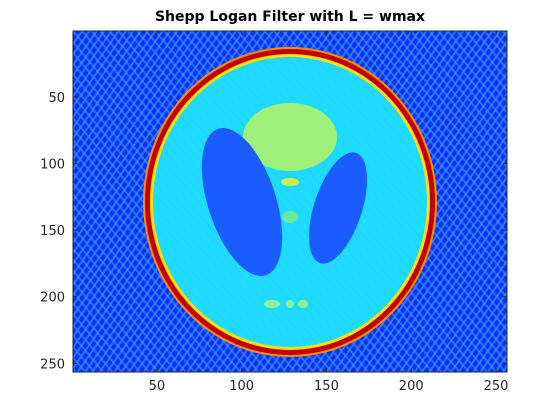  I want to click on x-tick-label: 50, so click(157, 386).